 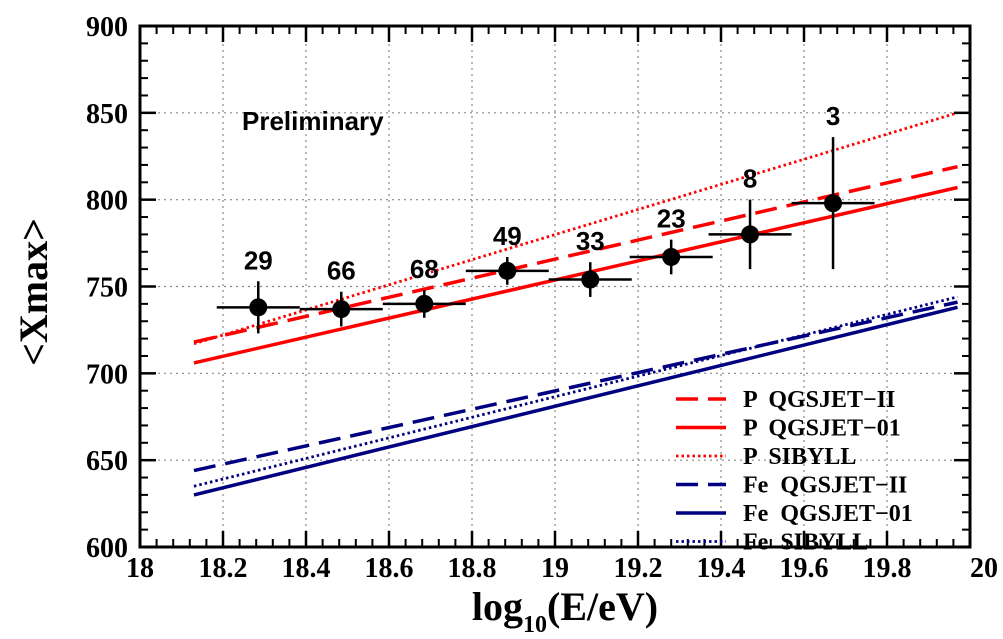 What do you see at coordinates (472, 568) in the screenshot?
I see `x-tick-label: 18.8` at bounding box center [472, 568].